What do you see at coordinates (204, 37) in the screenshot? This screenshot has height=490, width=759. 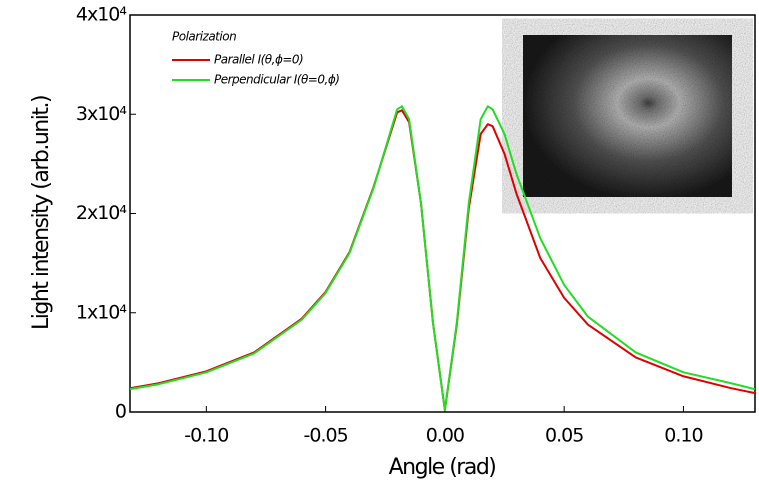 I see `legend-title: Polarization` at bounding box center [204, 37].